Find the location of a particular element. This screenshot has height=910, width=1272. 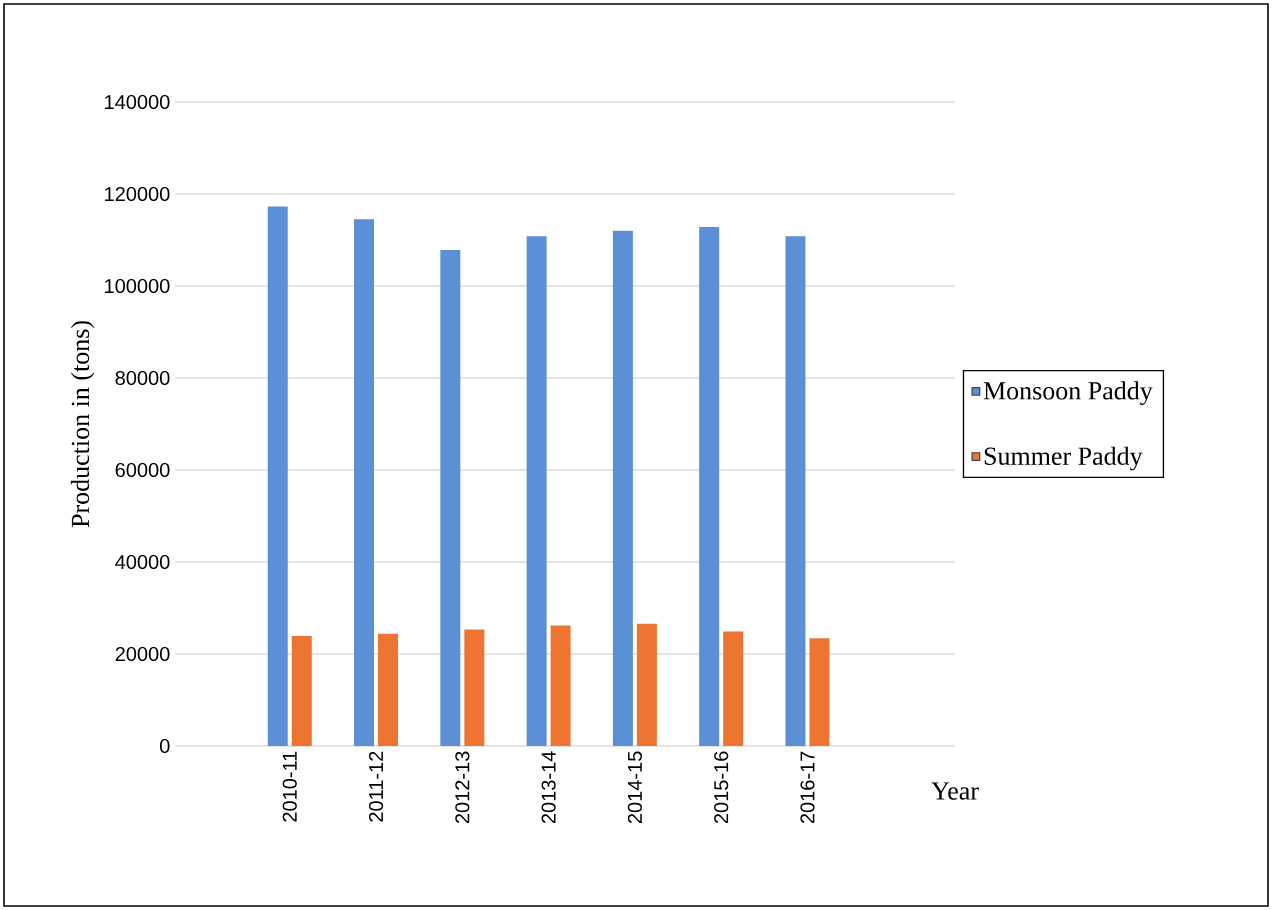

x-tick-label: 2011-12 is located at coordinates (376, 786).